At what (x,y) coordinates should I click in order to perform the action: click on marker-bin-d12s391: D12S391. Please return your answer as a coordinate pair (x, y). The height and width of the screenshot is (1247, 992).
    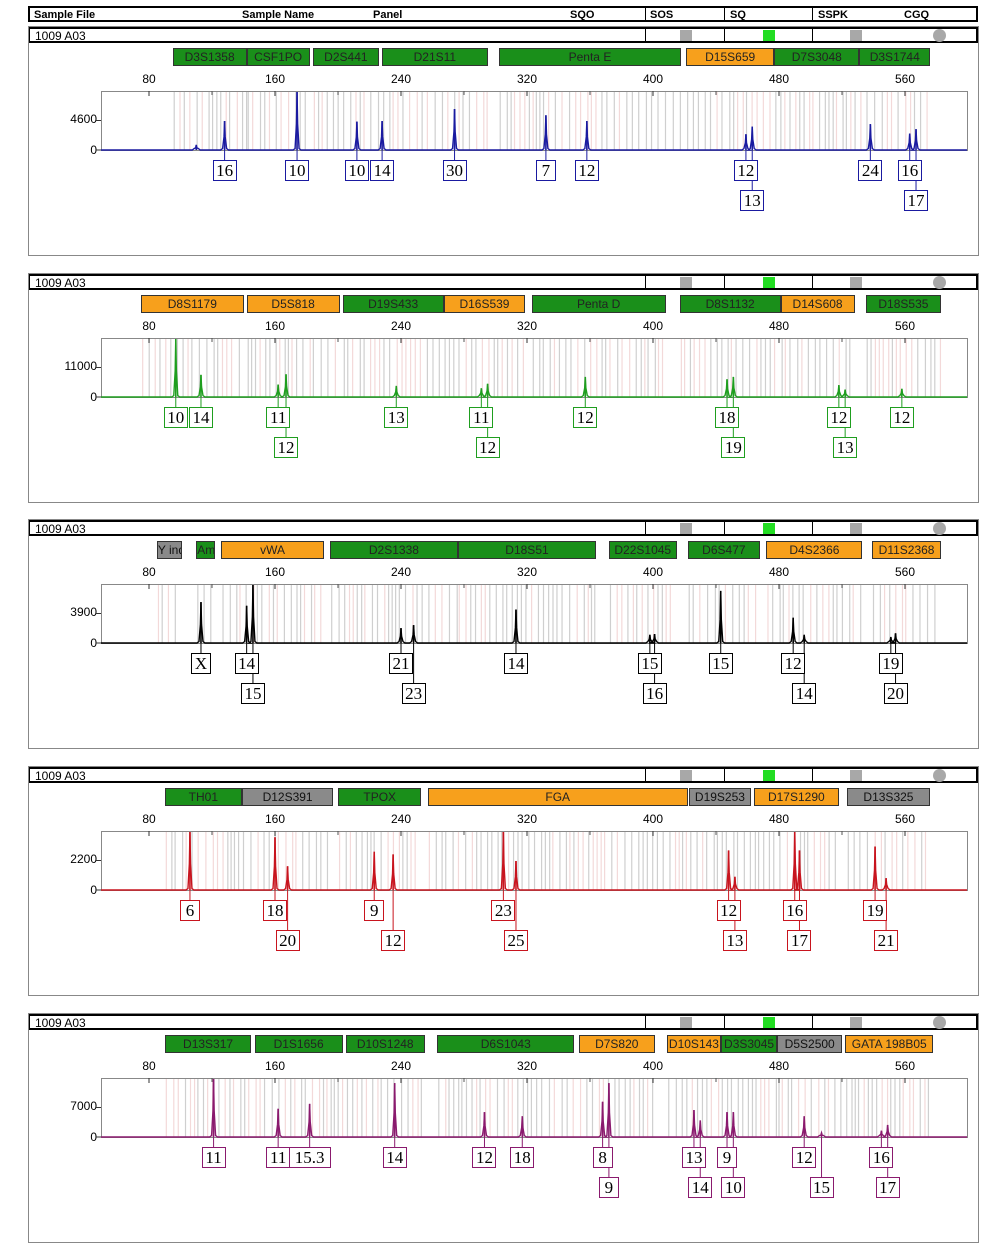
    Looking at the image, I should click on (287, 797).